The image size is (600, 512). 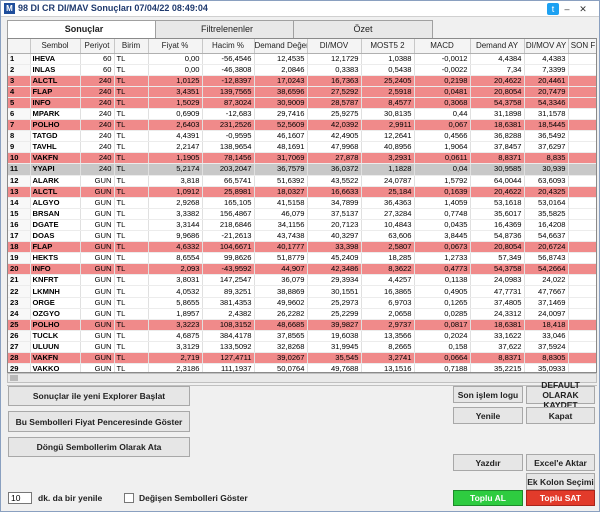 I want to click on column-header: DI/MOV, so click(x=334, y=46).